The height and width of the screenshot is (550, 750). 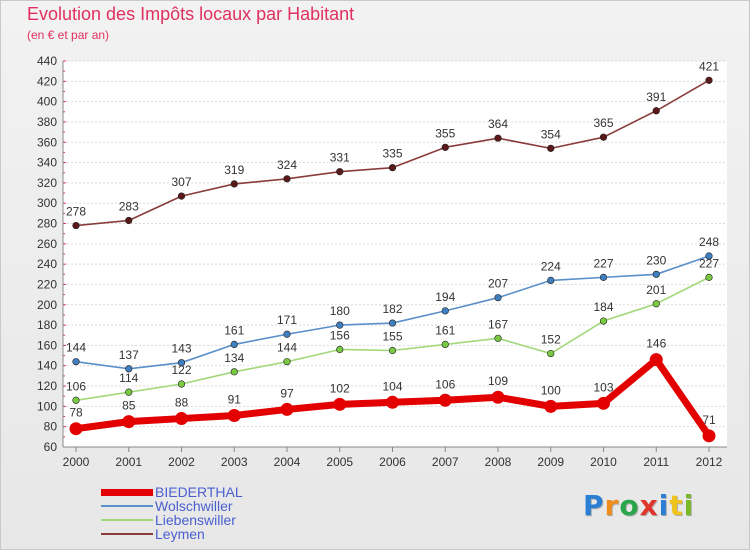 I want to click on data-label: 421, so click(x=709, y=66).